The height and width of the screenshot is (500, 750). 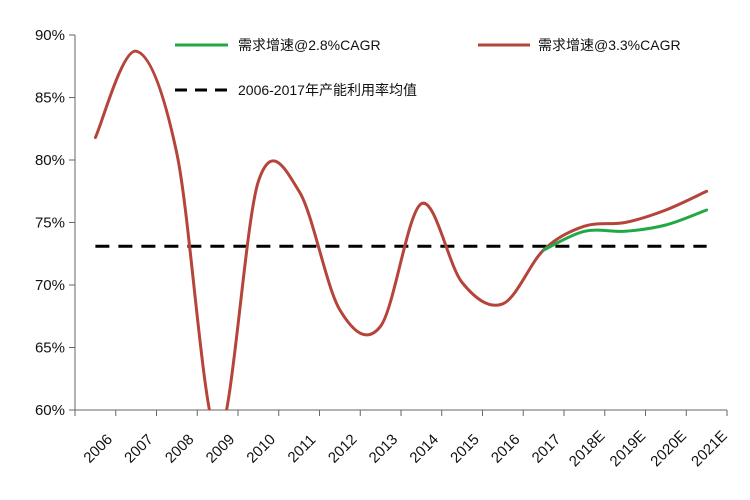 I want to click on y-tick-label: 90%, so click(x=50, y=35).